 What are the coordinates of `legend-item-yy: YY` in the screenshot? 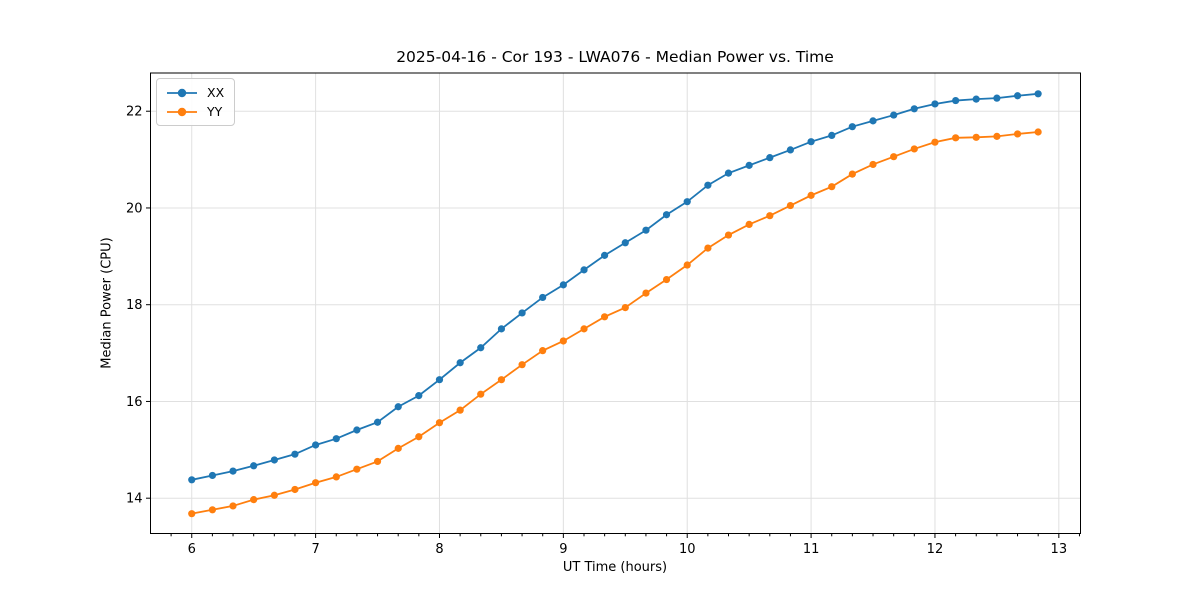 It's located at (194, 111).